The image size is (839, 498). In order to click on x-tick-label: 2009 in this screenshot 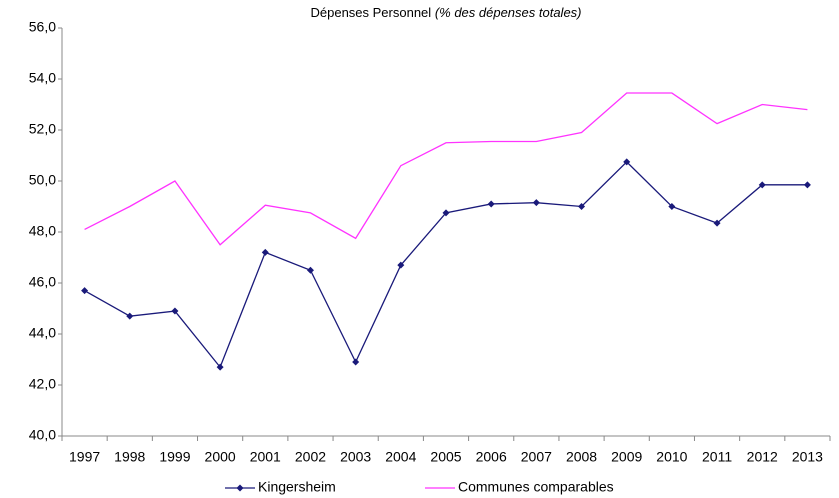, I will do `click(626, 457)`.